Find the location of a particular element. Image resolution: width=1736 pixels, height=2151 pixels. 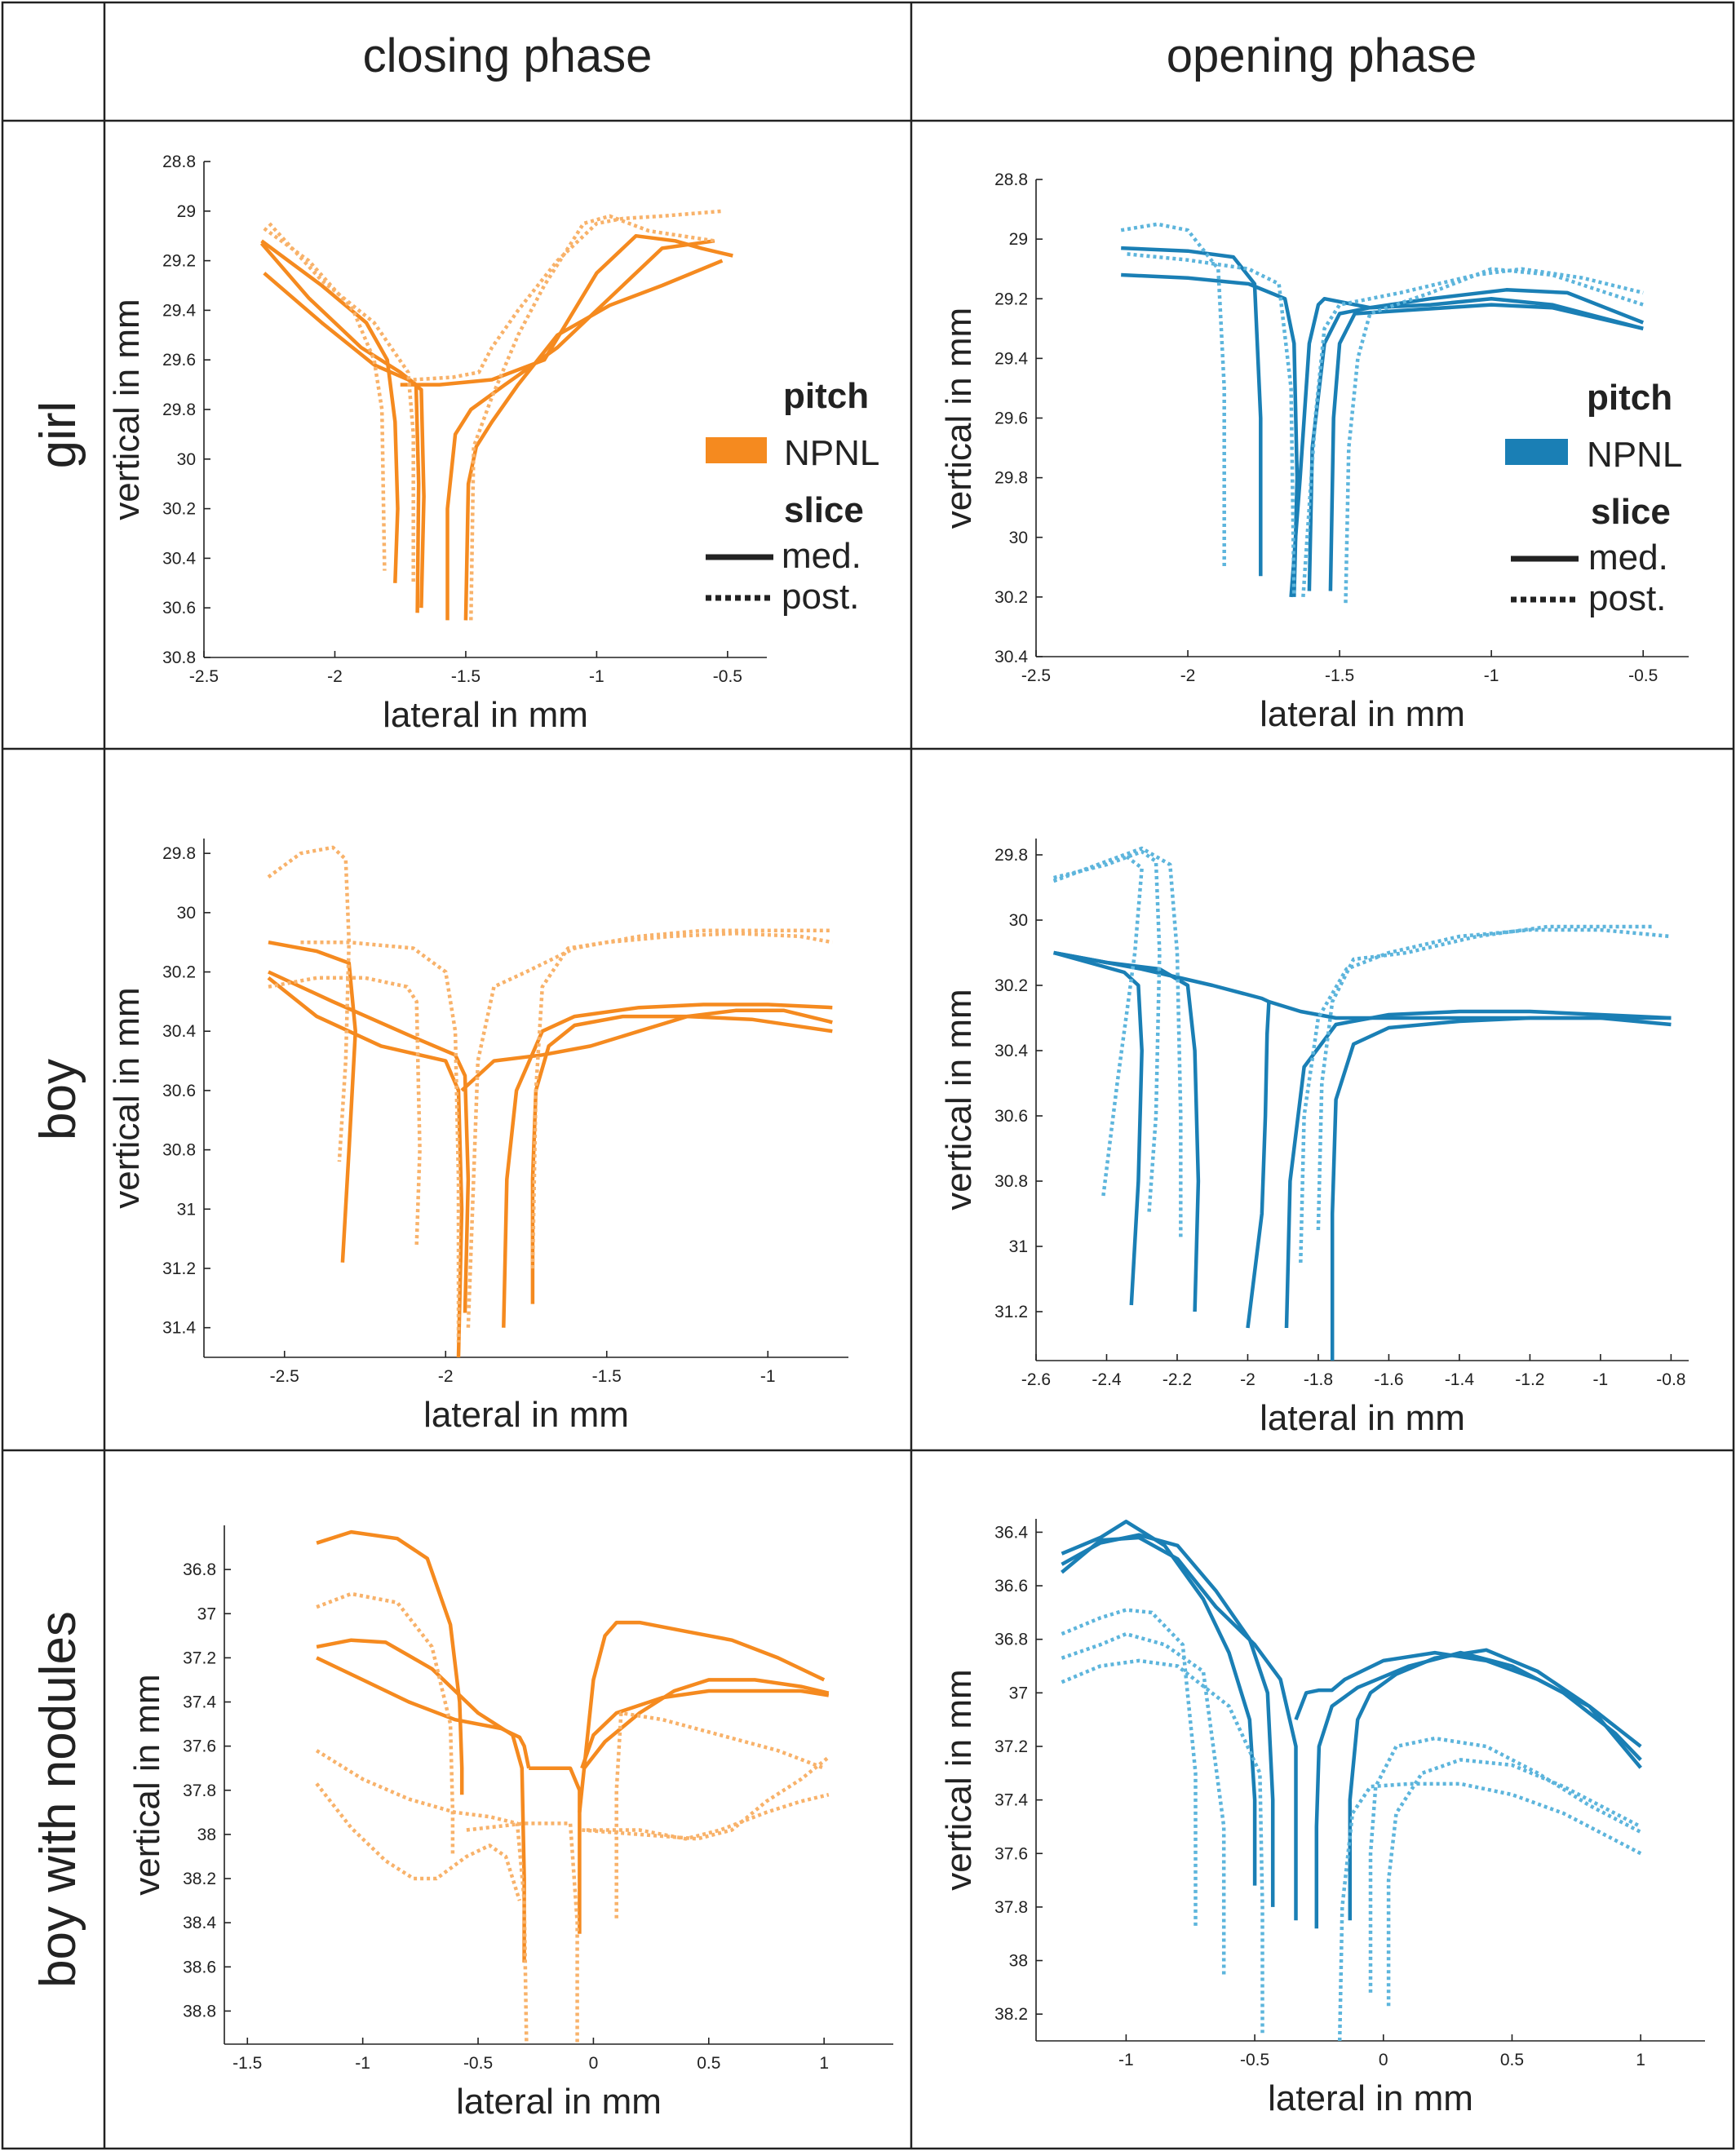

legend-pitch-value: NPNL is located at coordinates (1634, 455).